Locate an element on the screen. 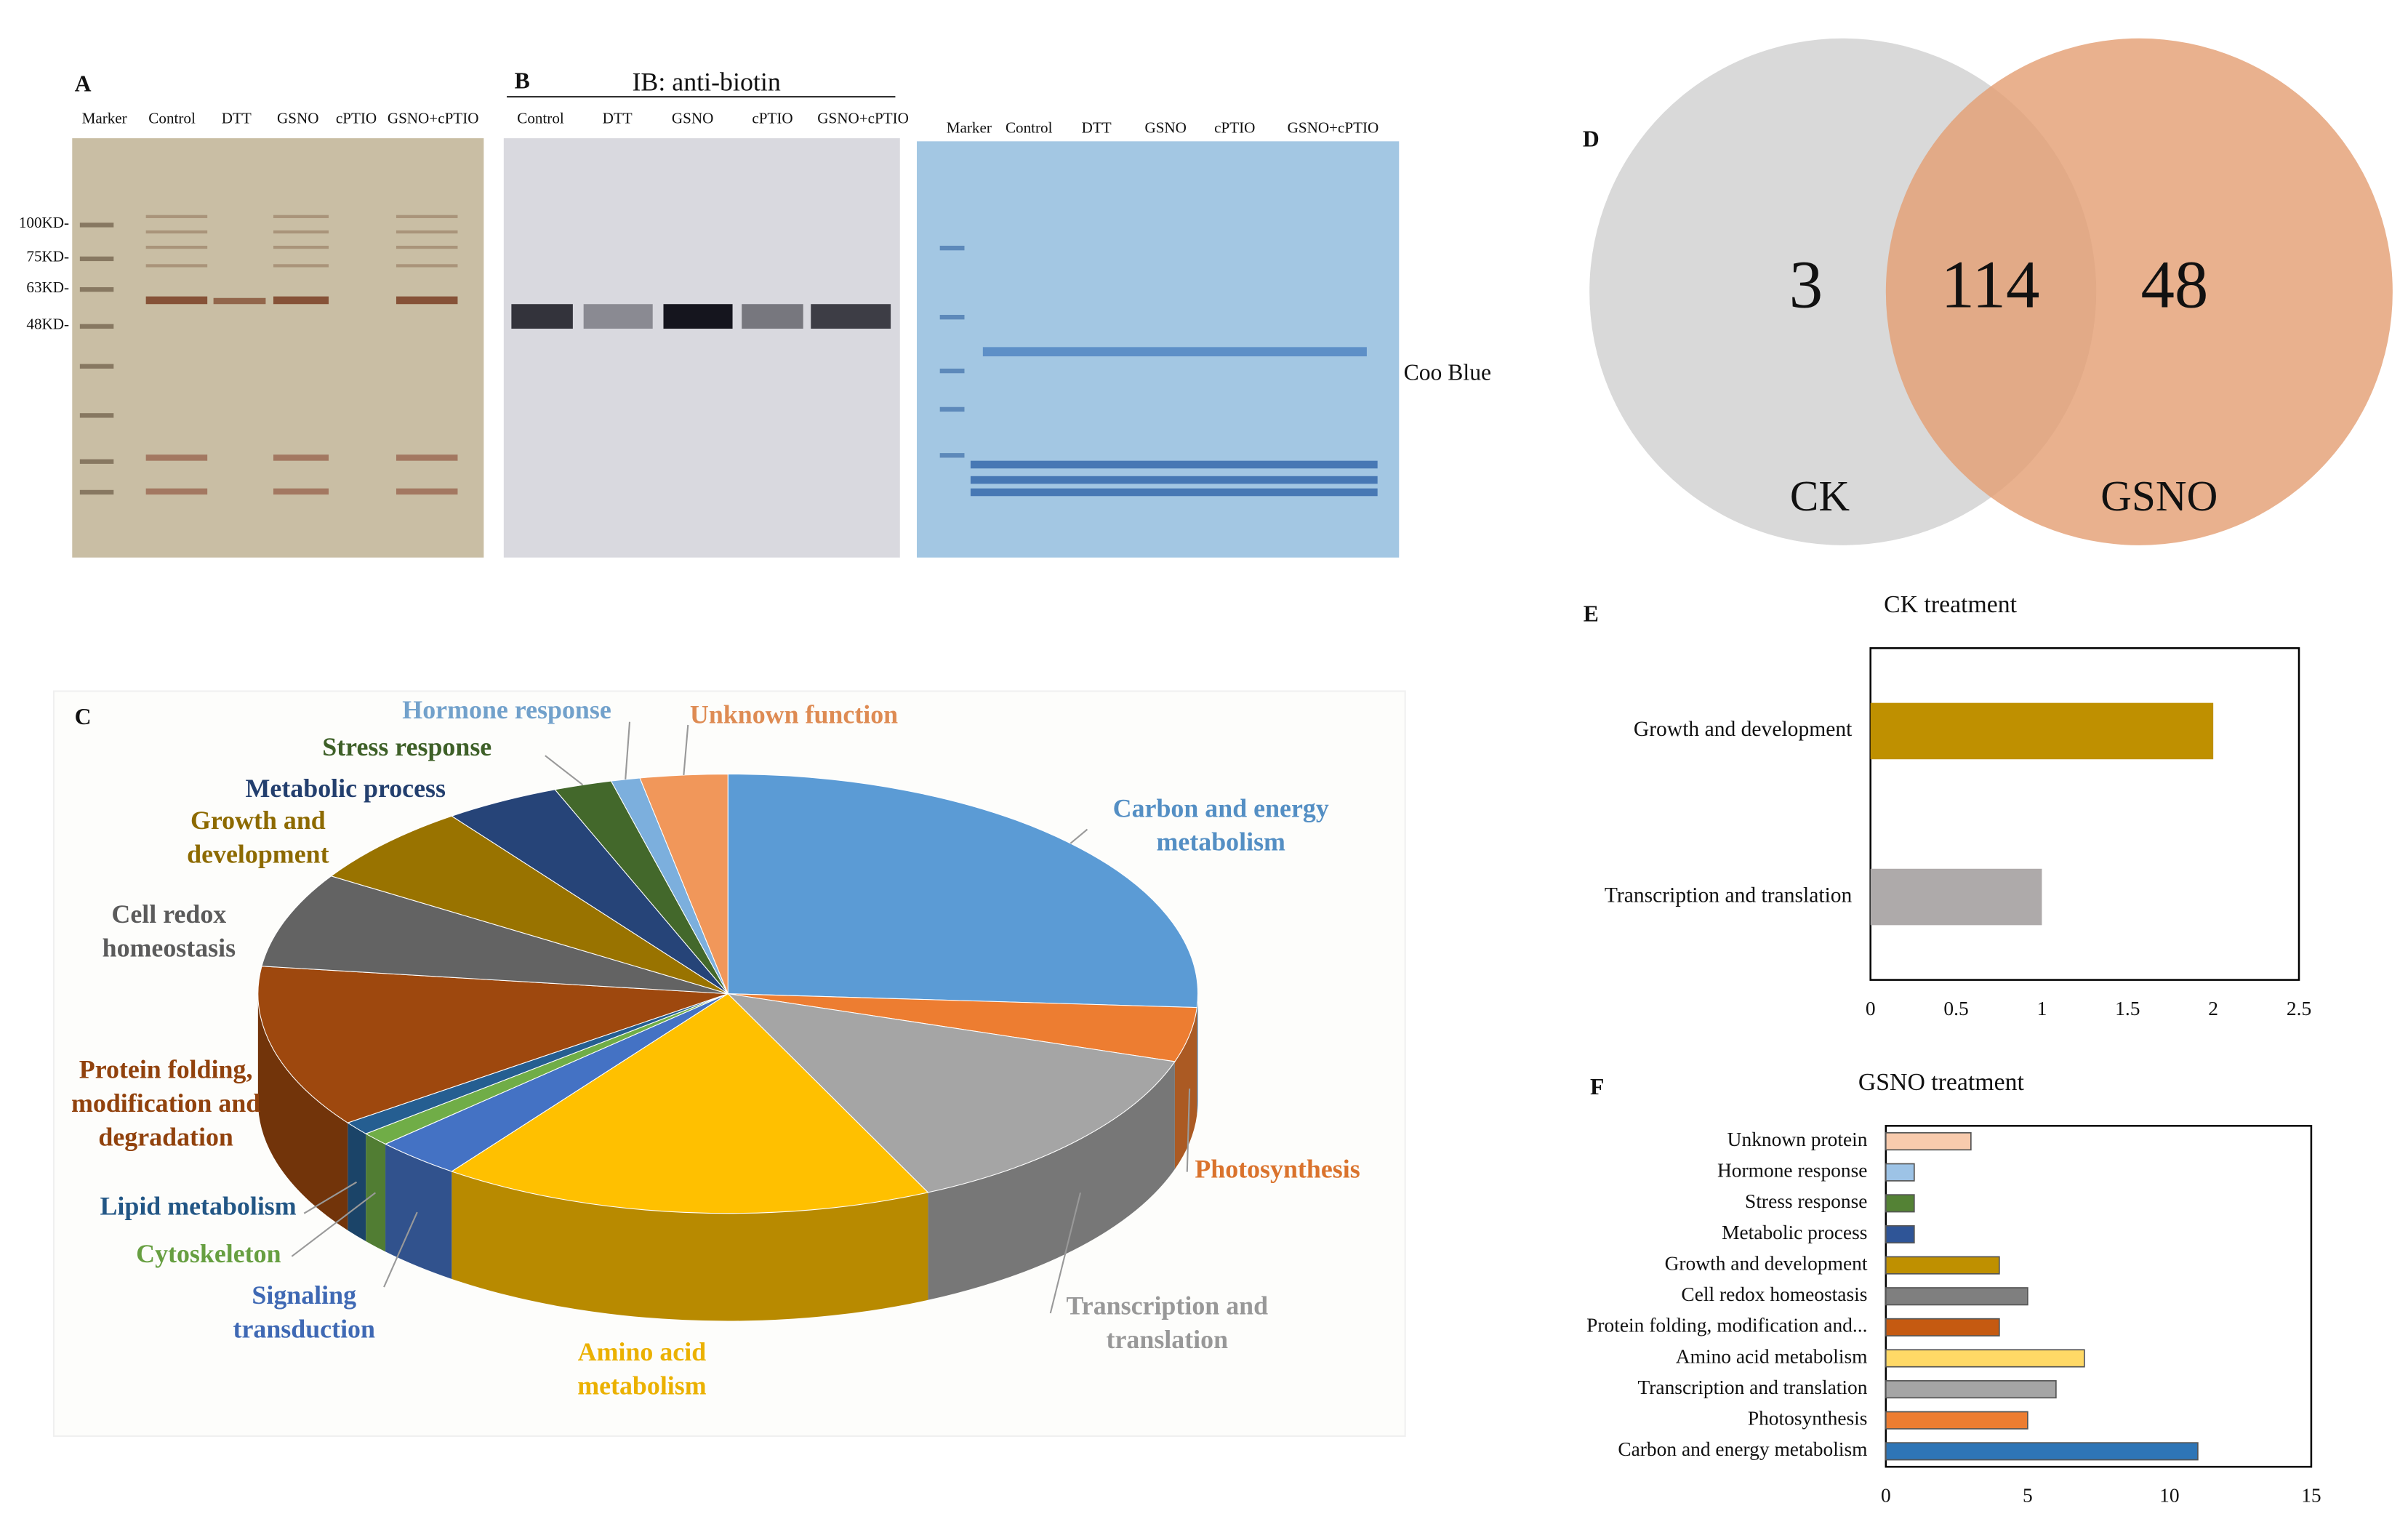 This screenshot has width=2408, height=1519. pie-label: Signaling transduction is located at coordinates (304, 1311).